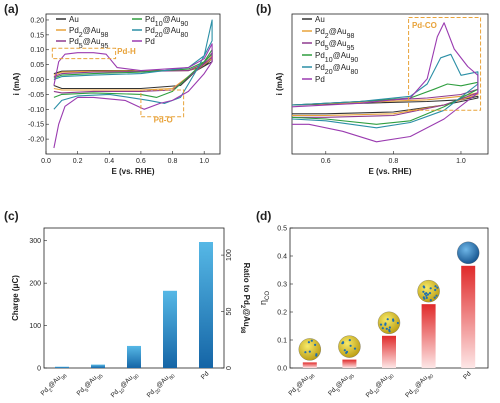 This screenshot has height=403, width=500. What do you see at coordinates (264, 298) in the screenshot?
I see `y-axis-label: ηCO` at bounding box center [264, 298].